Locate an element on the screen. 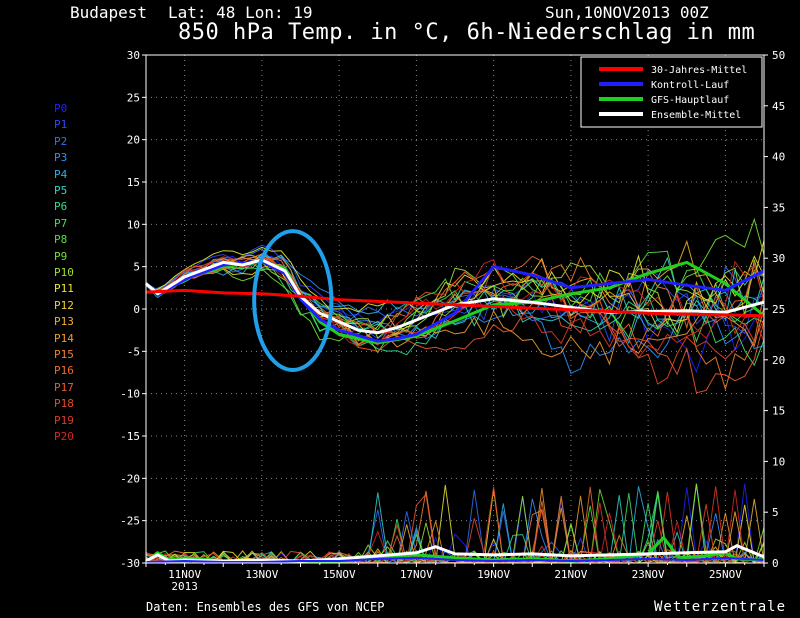 This screenshot has height=618, width=800. member-label: P2 is located at coordinates (61, 141).